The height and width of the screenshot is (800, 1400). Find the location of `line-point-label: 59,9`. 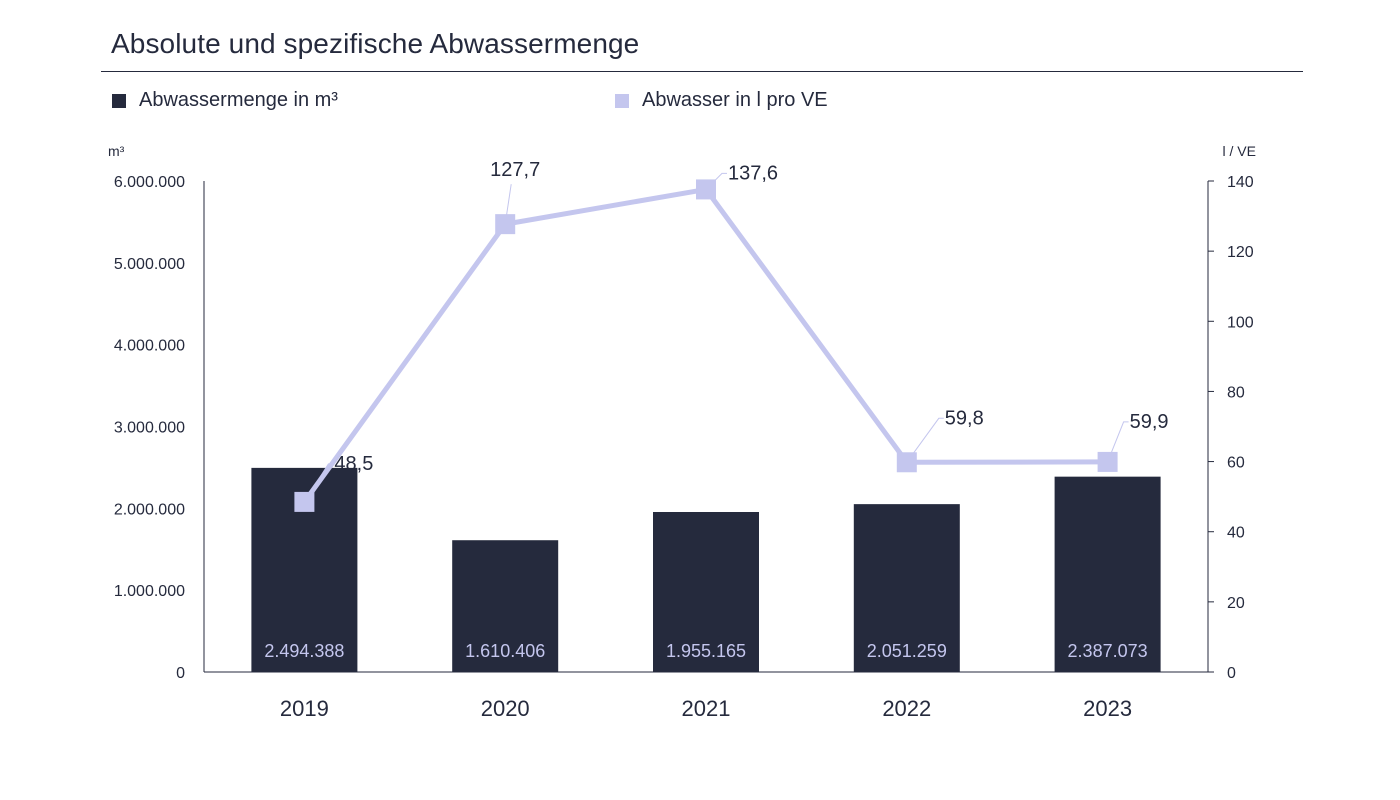

line-point-label: 59,9 is located at coordinates (1149, 422).